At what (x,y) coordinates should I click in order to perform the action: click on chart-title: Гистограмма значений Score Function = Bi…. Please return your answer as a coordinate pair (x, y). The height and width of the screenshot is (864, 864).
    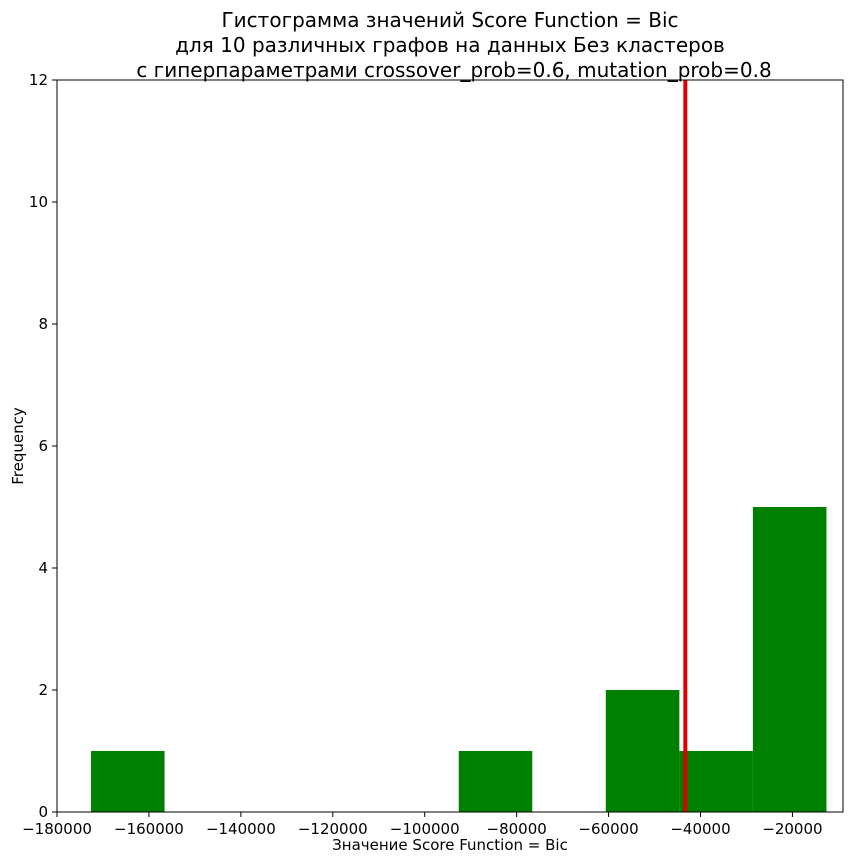
    Looking at the image, I should click on (453, 45).